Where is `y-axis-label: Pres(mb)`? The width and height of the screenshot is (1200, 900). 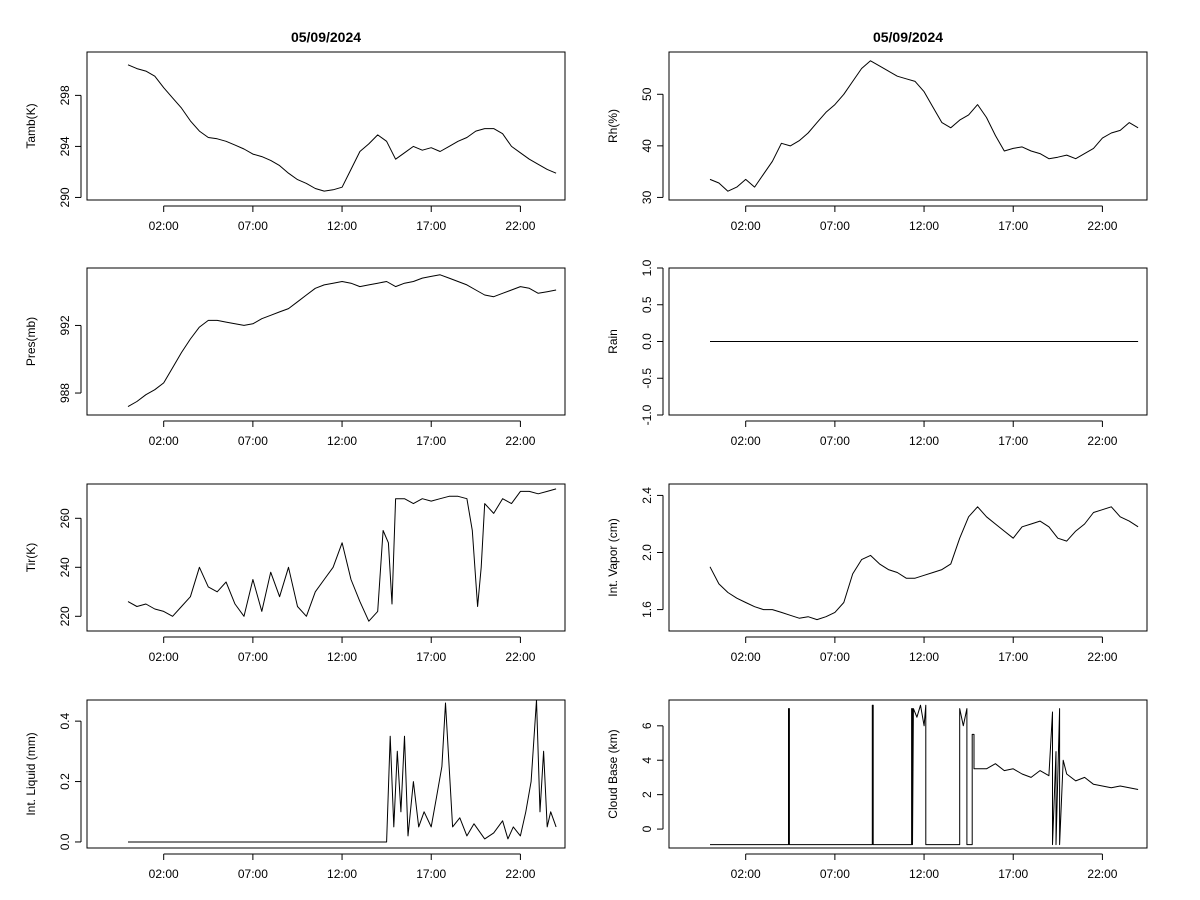 y-axis-label: Pres(mb) is located at coordinates (31, 341).